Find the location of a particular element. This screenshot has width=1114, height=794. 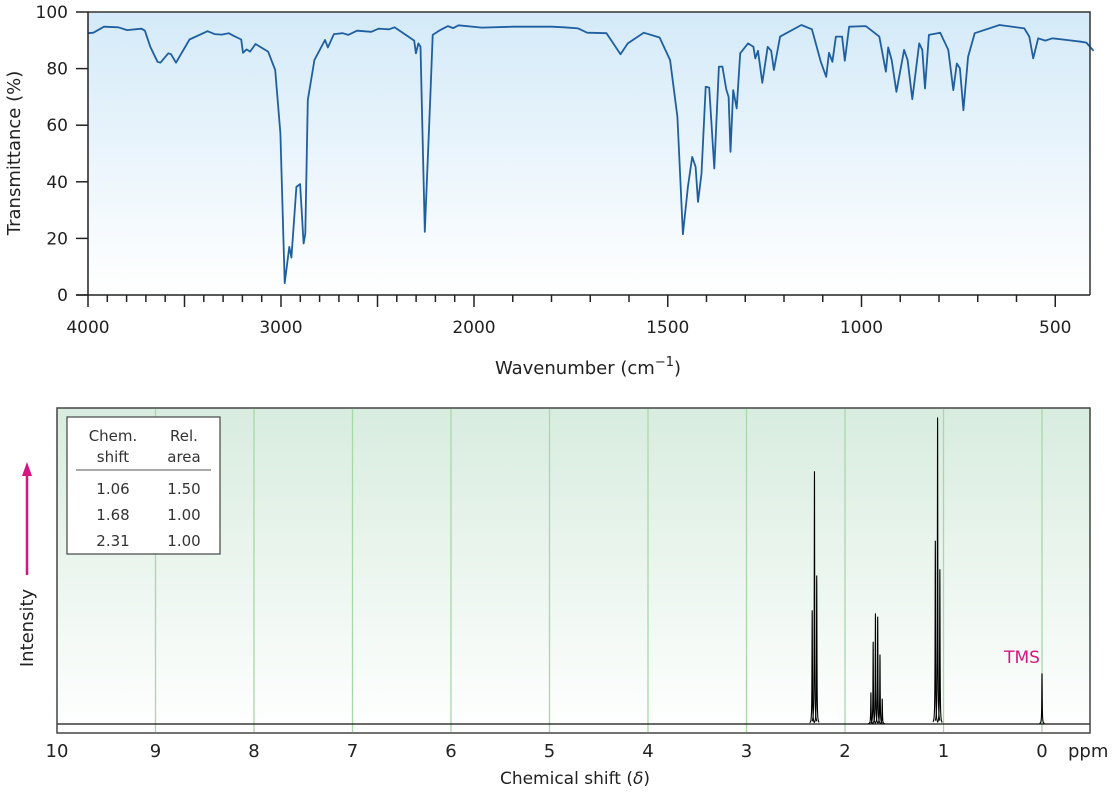

nmr-x-tick-label: 5 is located at coordinates (549, 751).